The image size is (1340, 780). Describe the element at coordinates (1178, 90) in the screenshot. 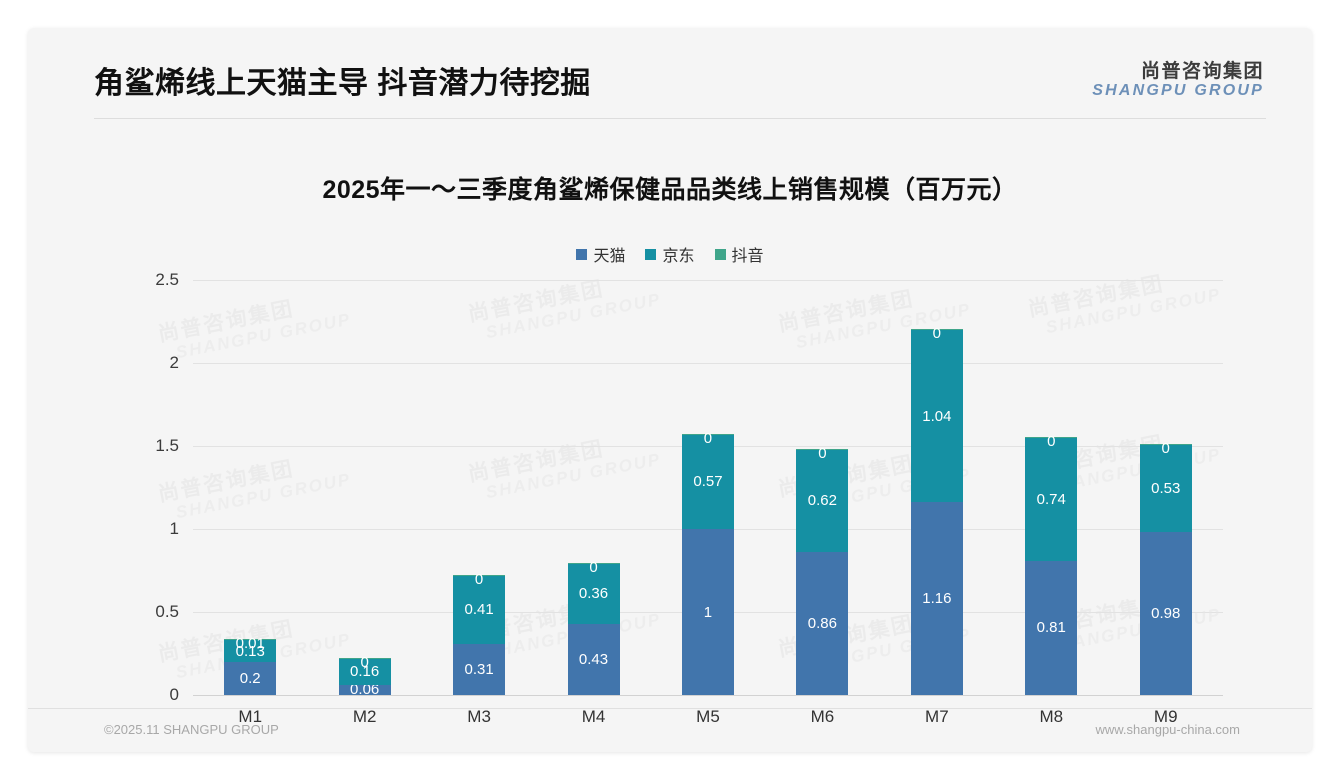

I see `logo-text-en: SHANGPU GROUP` at that location.